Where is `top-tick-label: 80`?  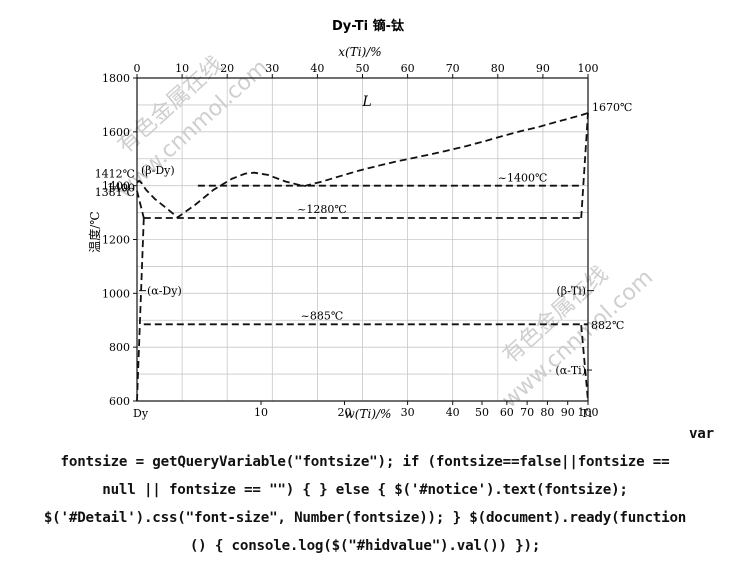
top-tick-label: 80 is located at coordinates (498, 68).